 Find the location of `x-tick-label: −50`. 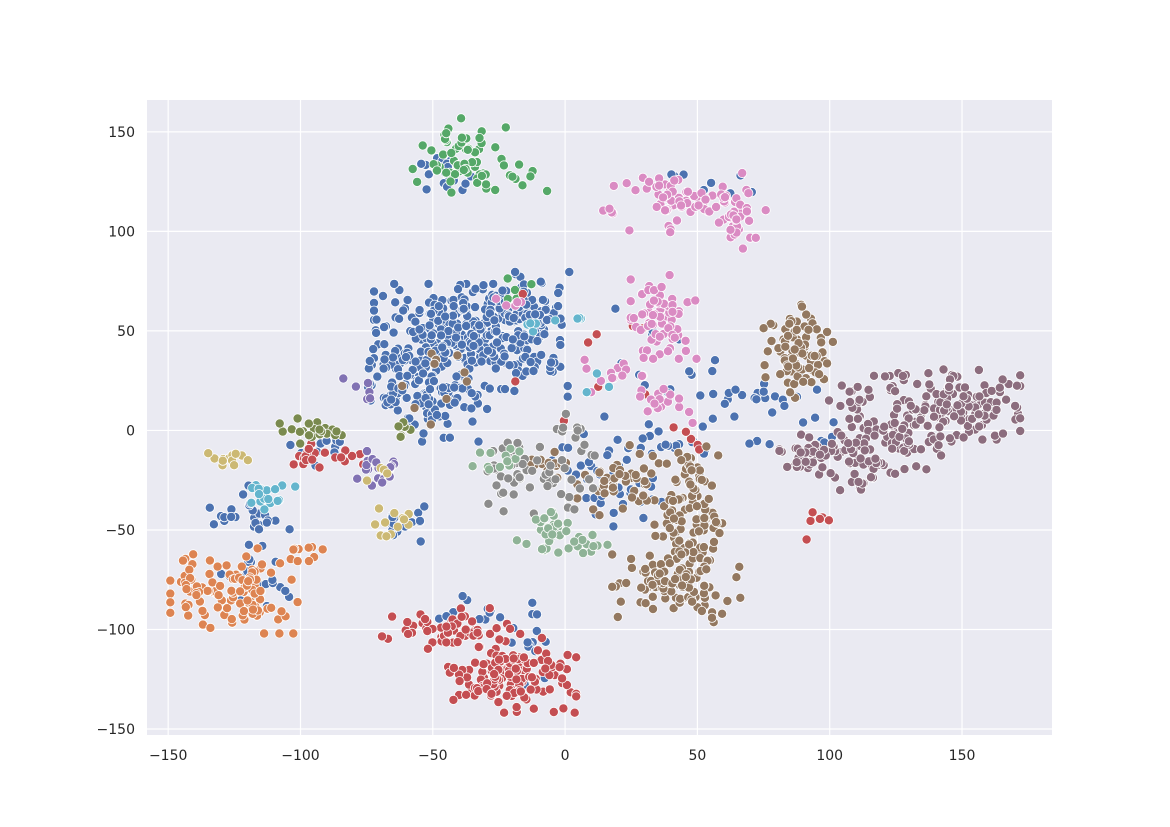

x-tick-label: −50 is located at coordinates (433, 756).